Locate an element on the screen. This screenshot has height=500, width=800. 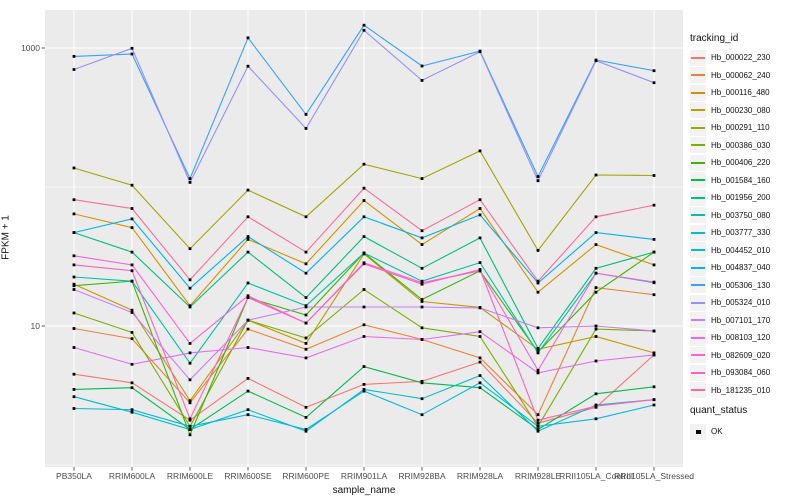
legend-item: Hb_007101_170 is located at coordinates (730, 320).